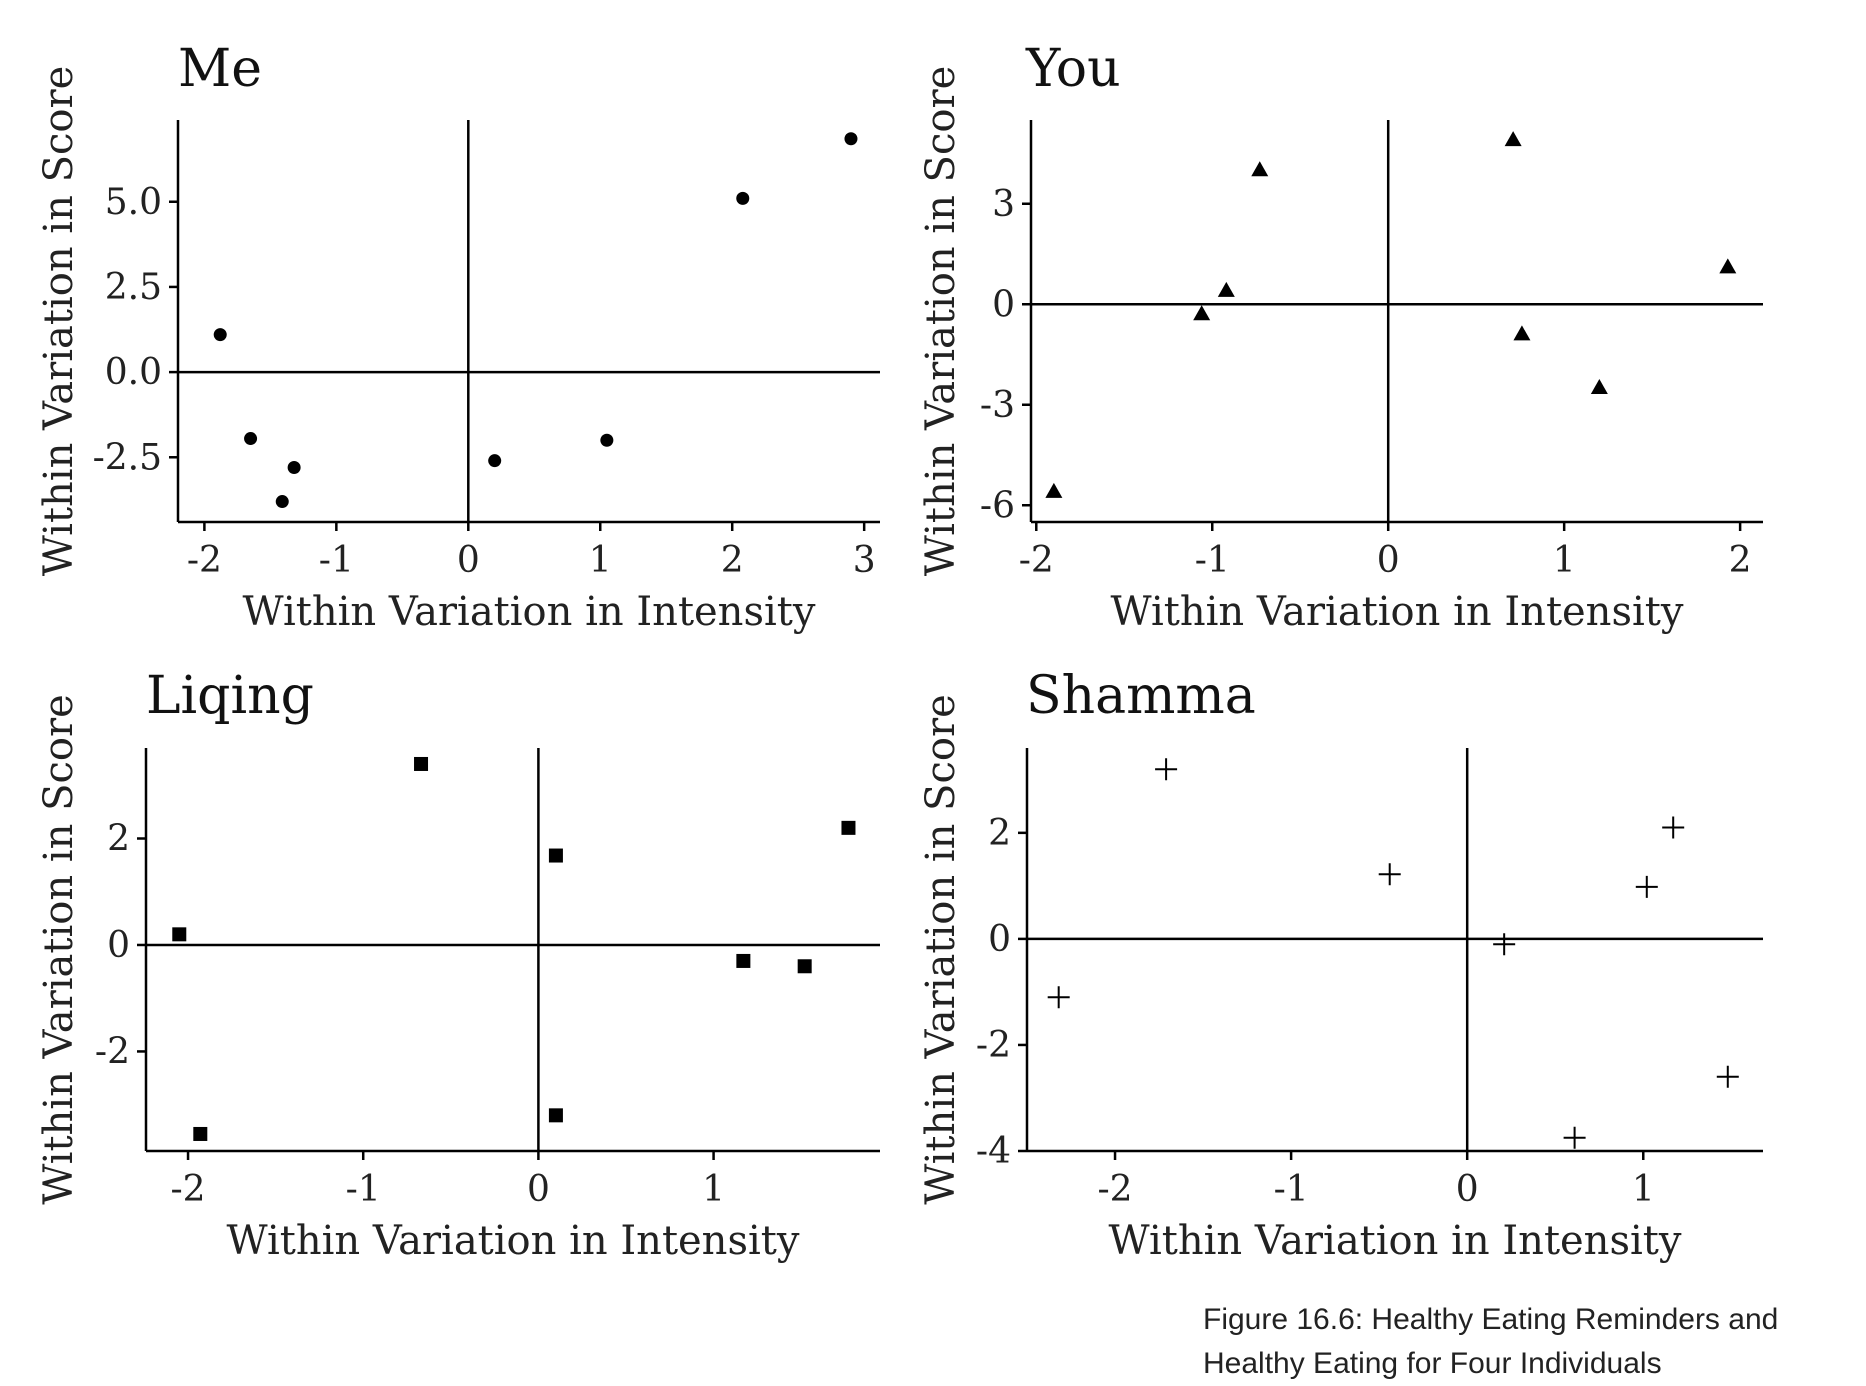 The width and height of the screenshot is (1866, 1386). What do you see at coordinates (1141, 696) in the screenshot?
I see `panel-title: Shamma` at bounding box center [1141, 696].